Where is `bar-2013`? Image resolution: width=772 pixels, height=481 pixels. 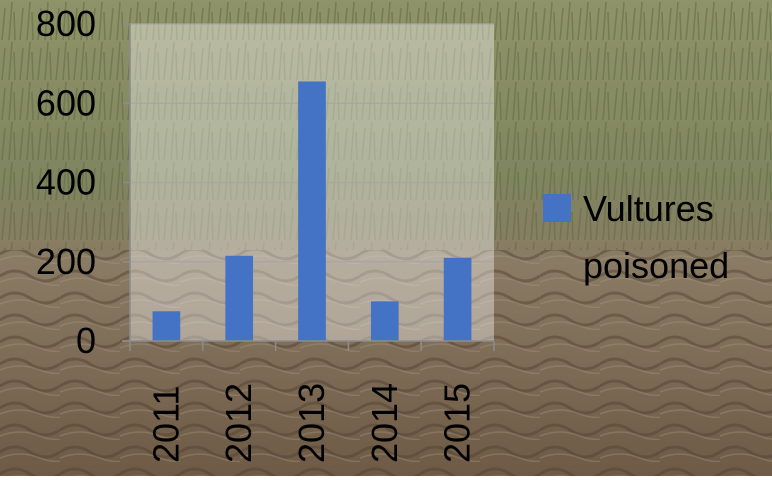
bar-2013 is located at coordinates (312, 211).